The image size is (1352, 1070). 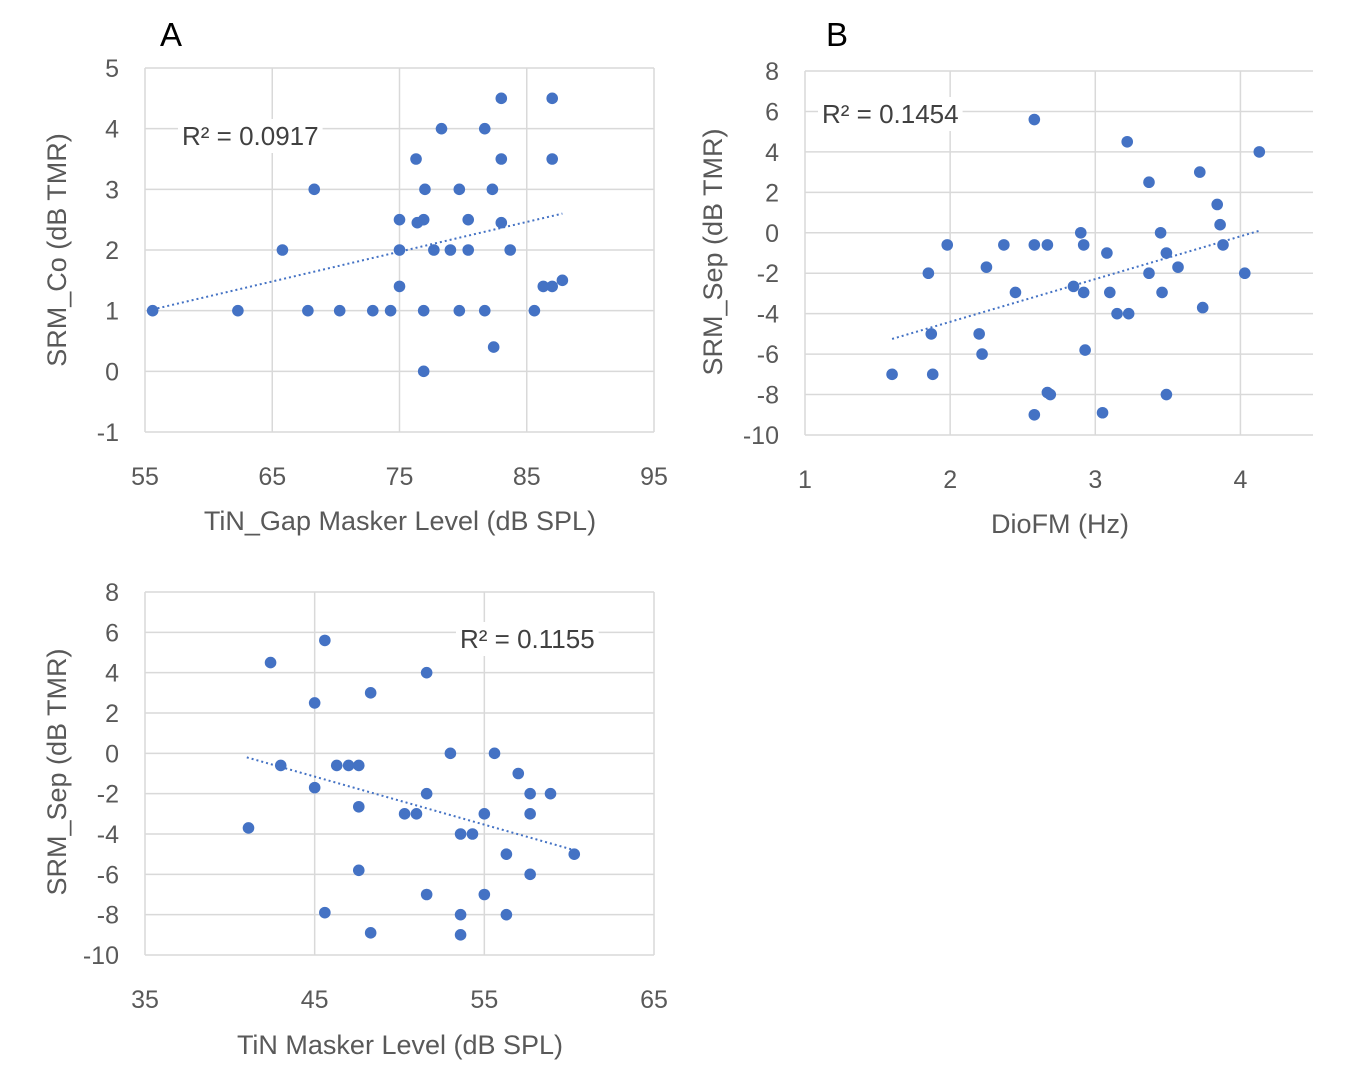 I want to click on panel-b-y-tick-label: -2, so click(x=768, y=274).